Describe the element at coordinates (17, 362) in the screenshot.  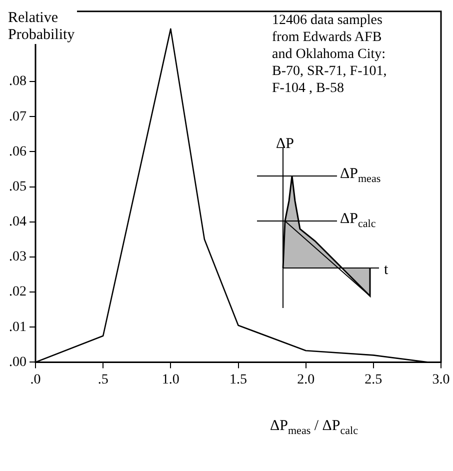
I see `y-tick-label: .00` at that location.